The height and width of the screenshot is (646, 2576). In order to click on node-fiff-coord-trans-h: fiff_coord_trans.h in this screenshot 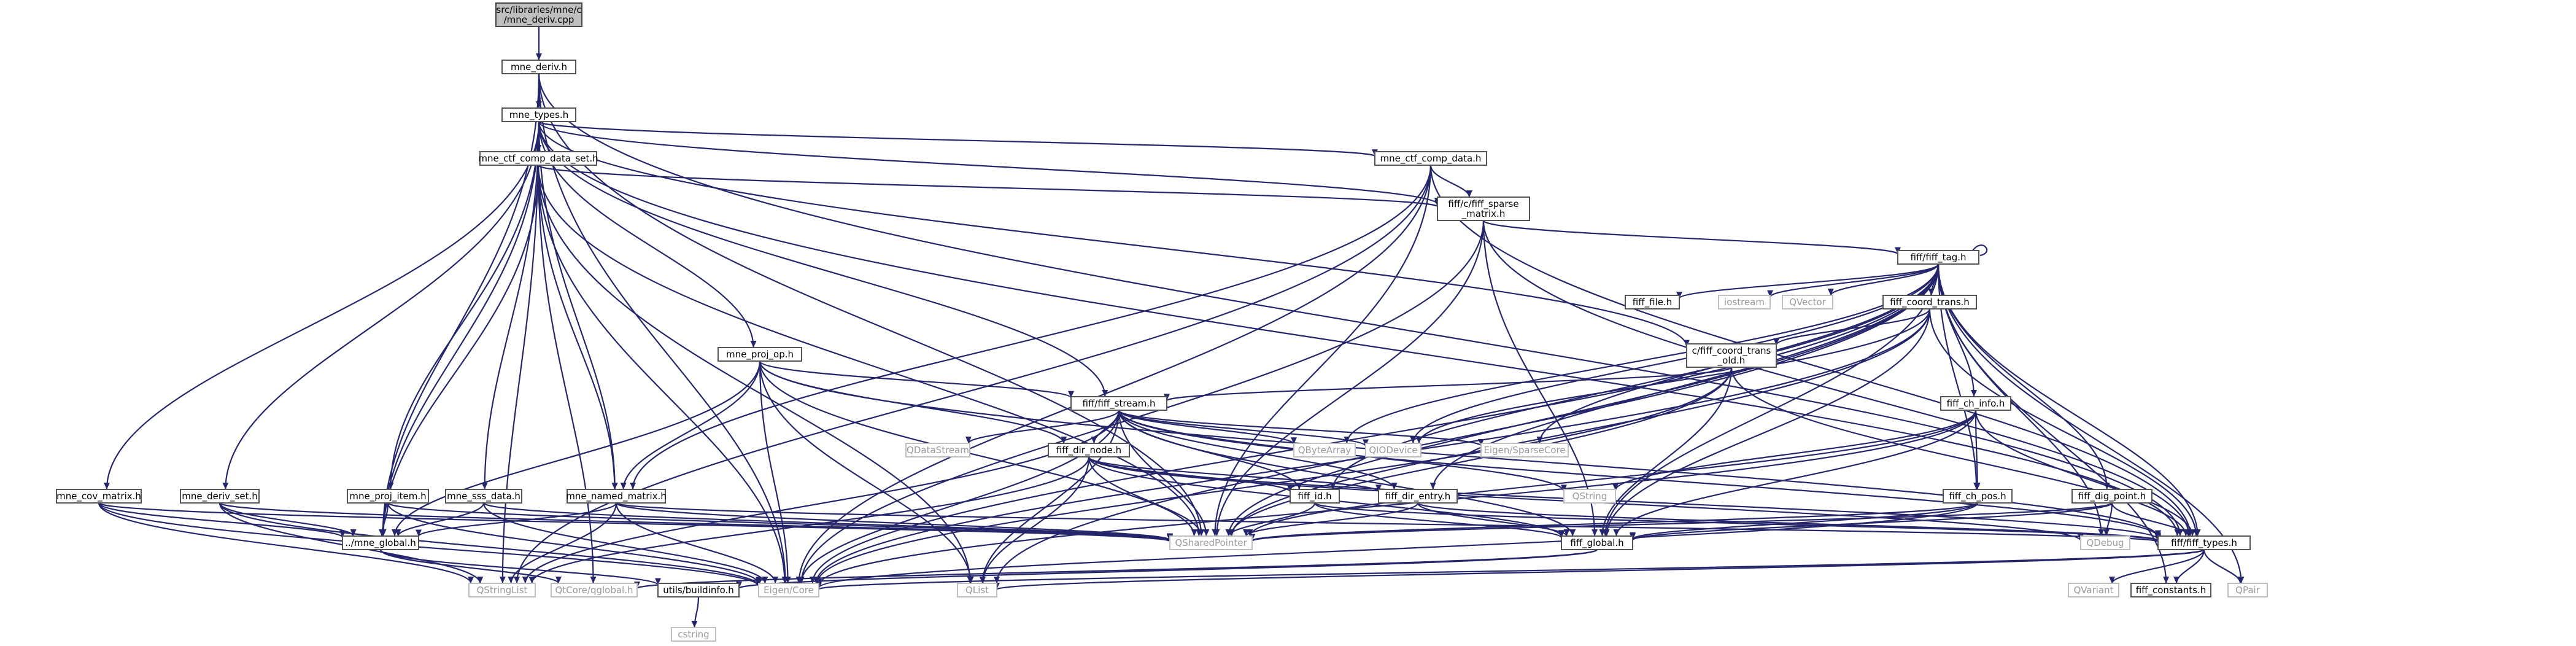, I will do `click(1929, 302)`.